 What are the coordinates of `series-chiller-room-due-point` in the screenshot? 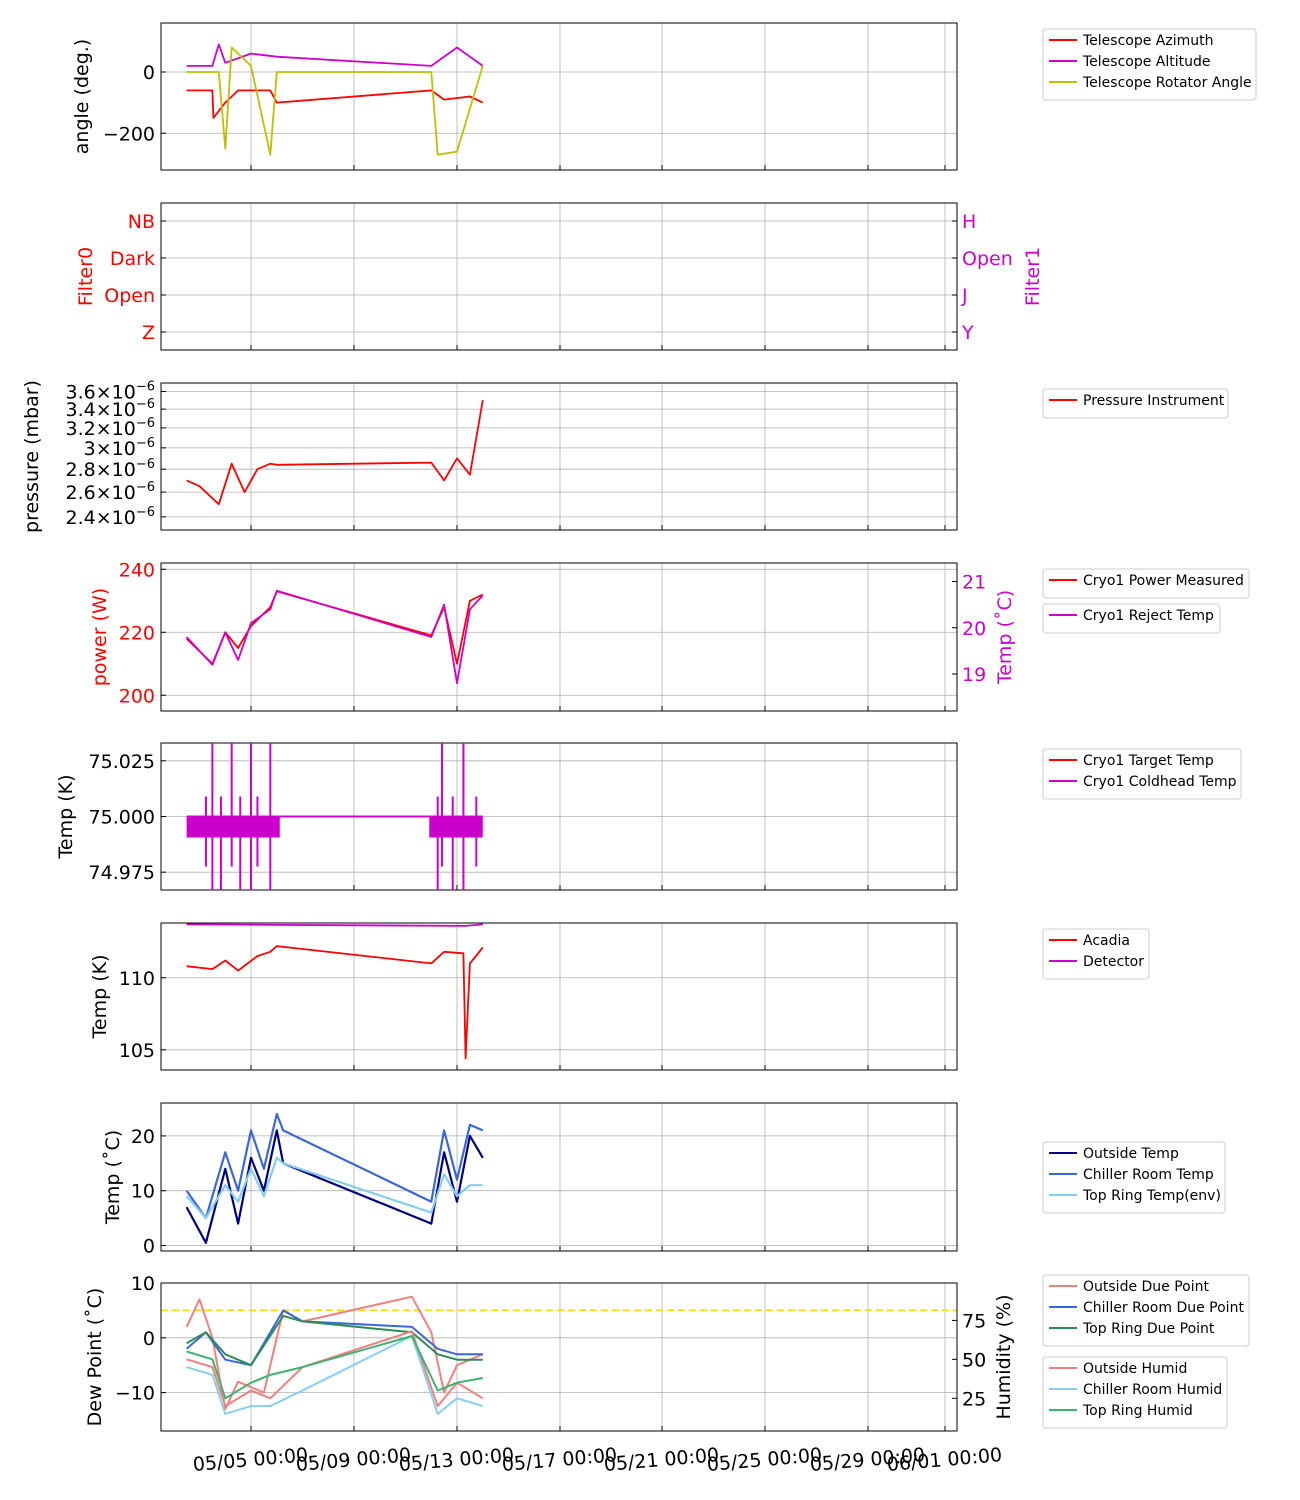 It's located at (334, 1338).